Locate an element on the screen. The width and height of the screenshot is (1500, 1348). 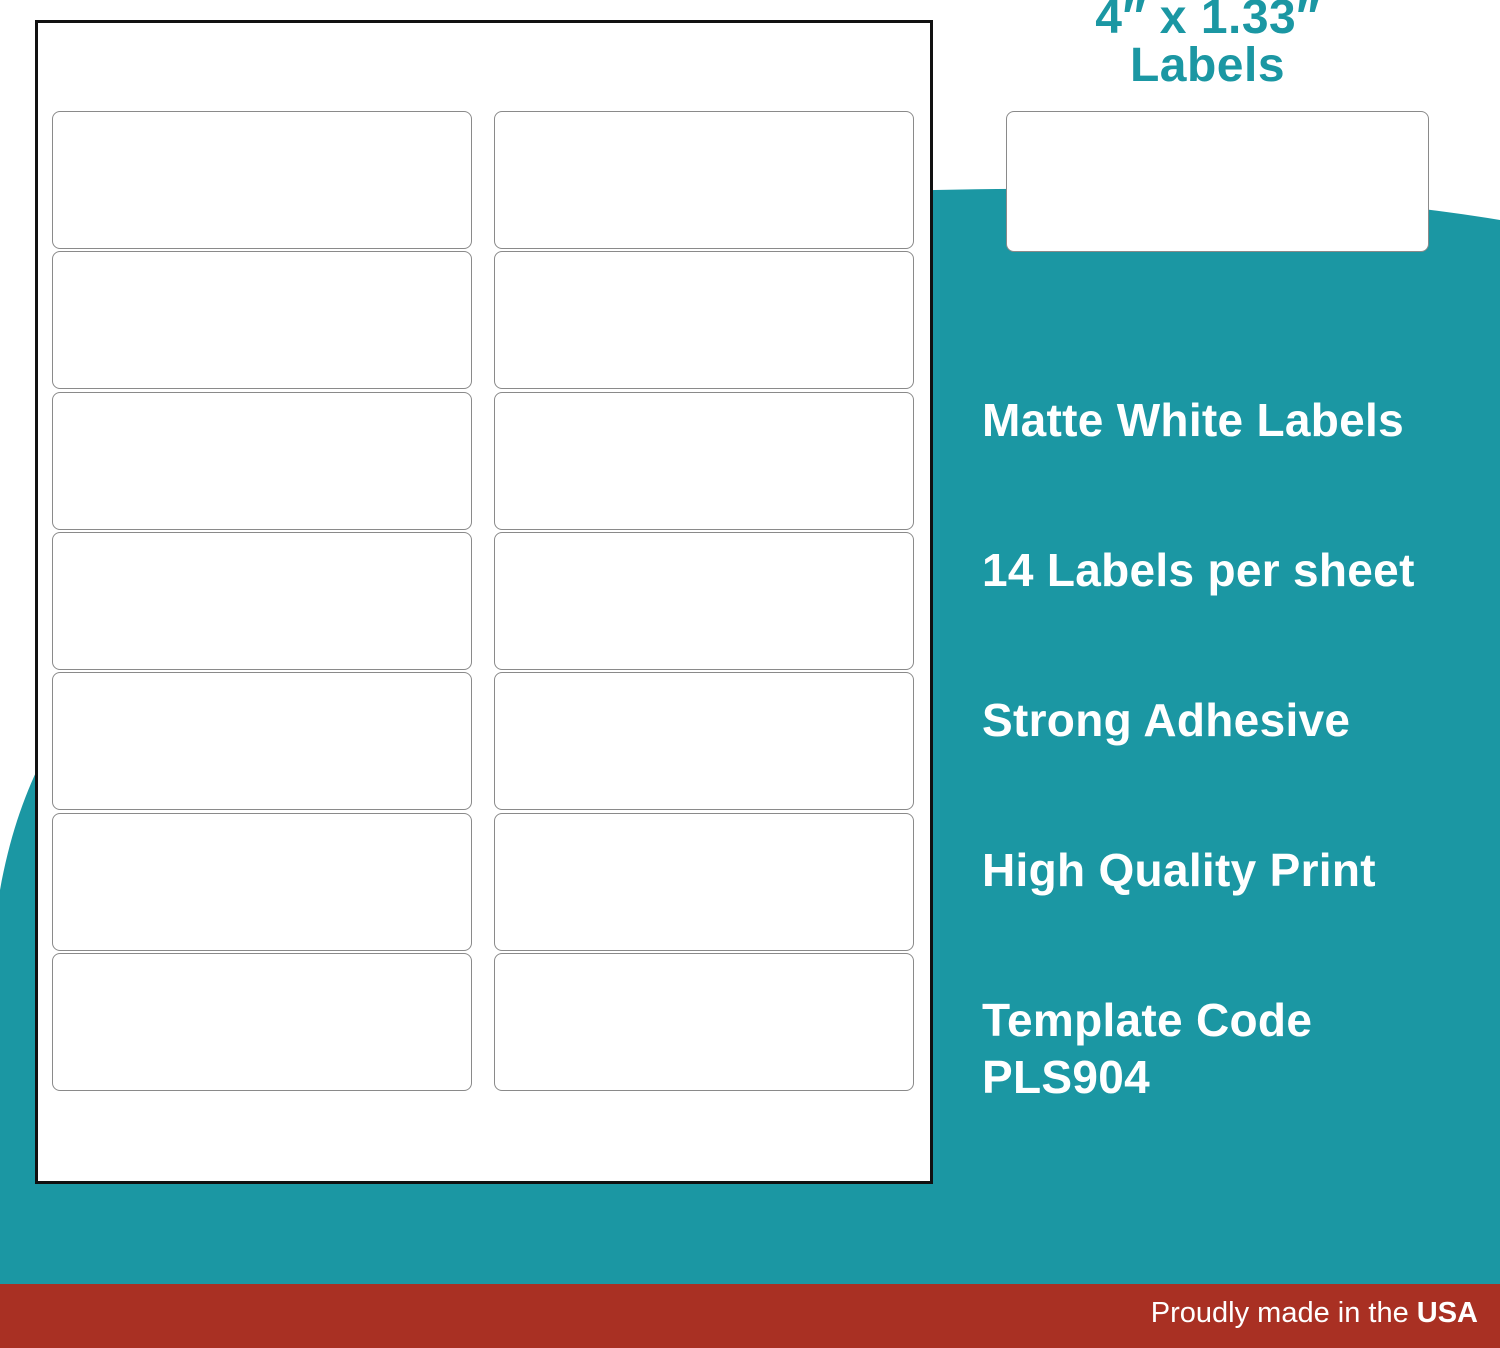
size-title-dimensions: 4″ x 1.33″ is located at coordinates (1207, 22).